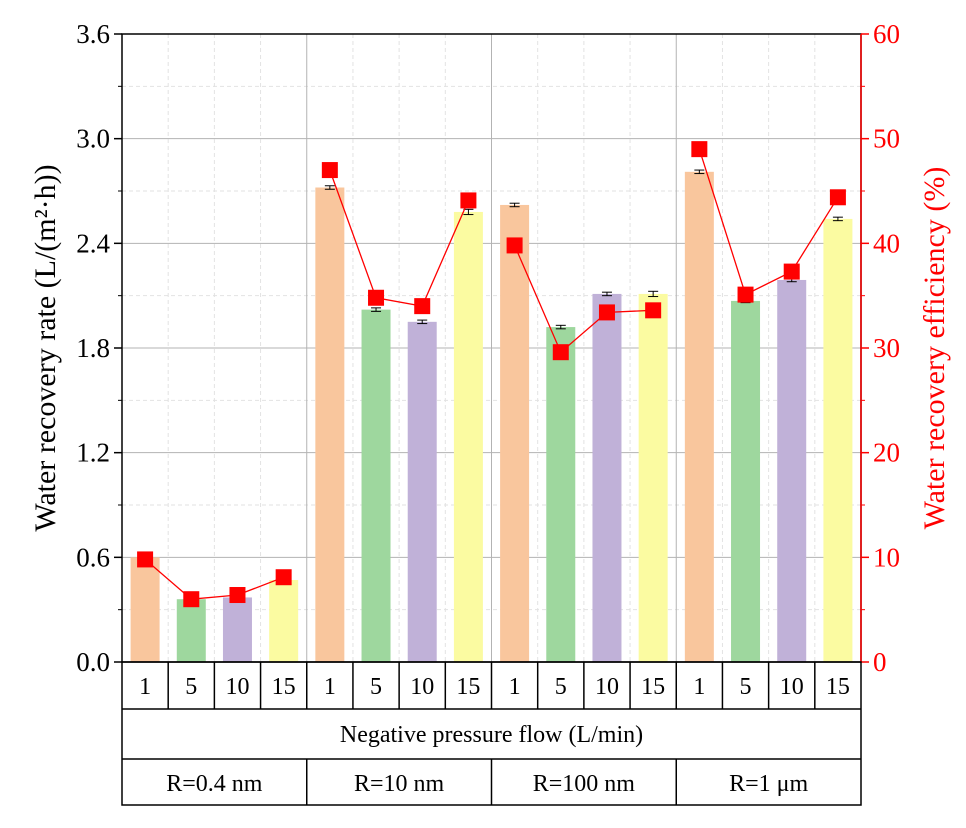  I want to click on y-right-tick-label: 0, so click(880, 662).